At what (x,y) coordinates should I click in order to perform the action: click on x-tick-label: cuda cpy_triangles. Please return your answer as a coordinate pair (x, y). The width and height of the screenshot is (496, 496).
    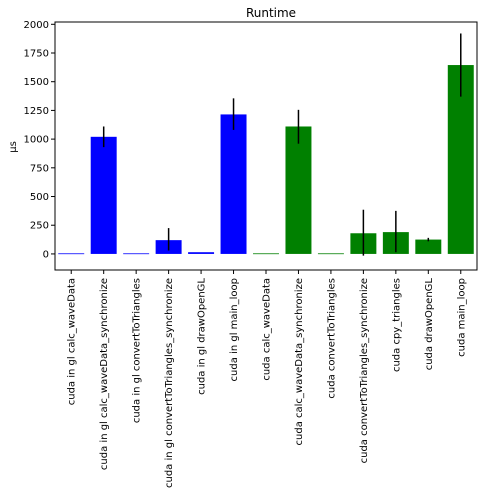
    Looking at the image, I should click on (396, 325).